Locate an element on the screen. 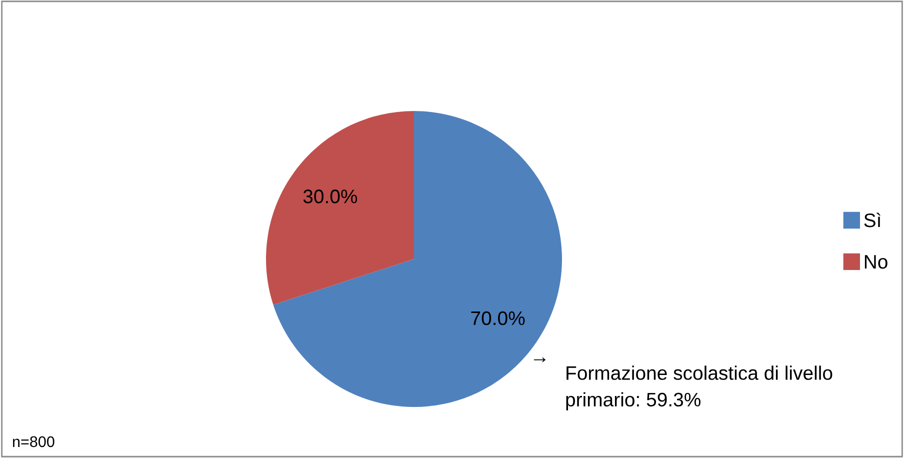 The height and width of the screenshot is (458, 904). text: Formazione scolastica di livello primario: 59.3% is located at coordinates (699, 388).